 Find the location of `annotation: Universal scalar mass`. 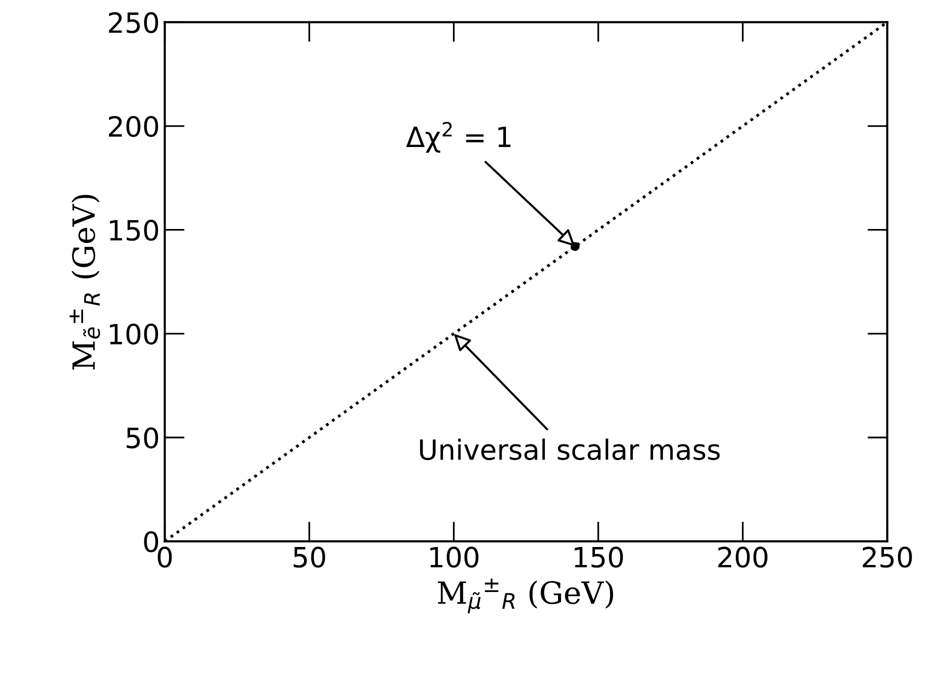

annotation: Universal scalar mass is located at coordinates (570, 449).